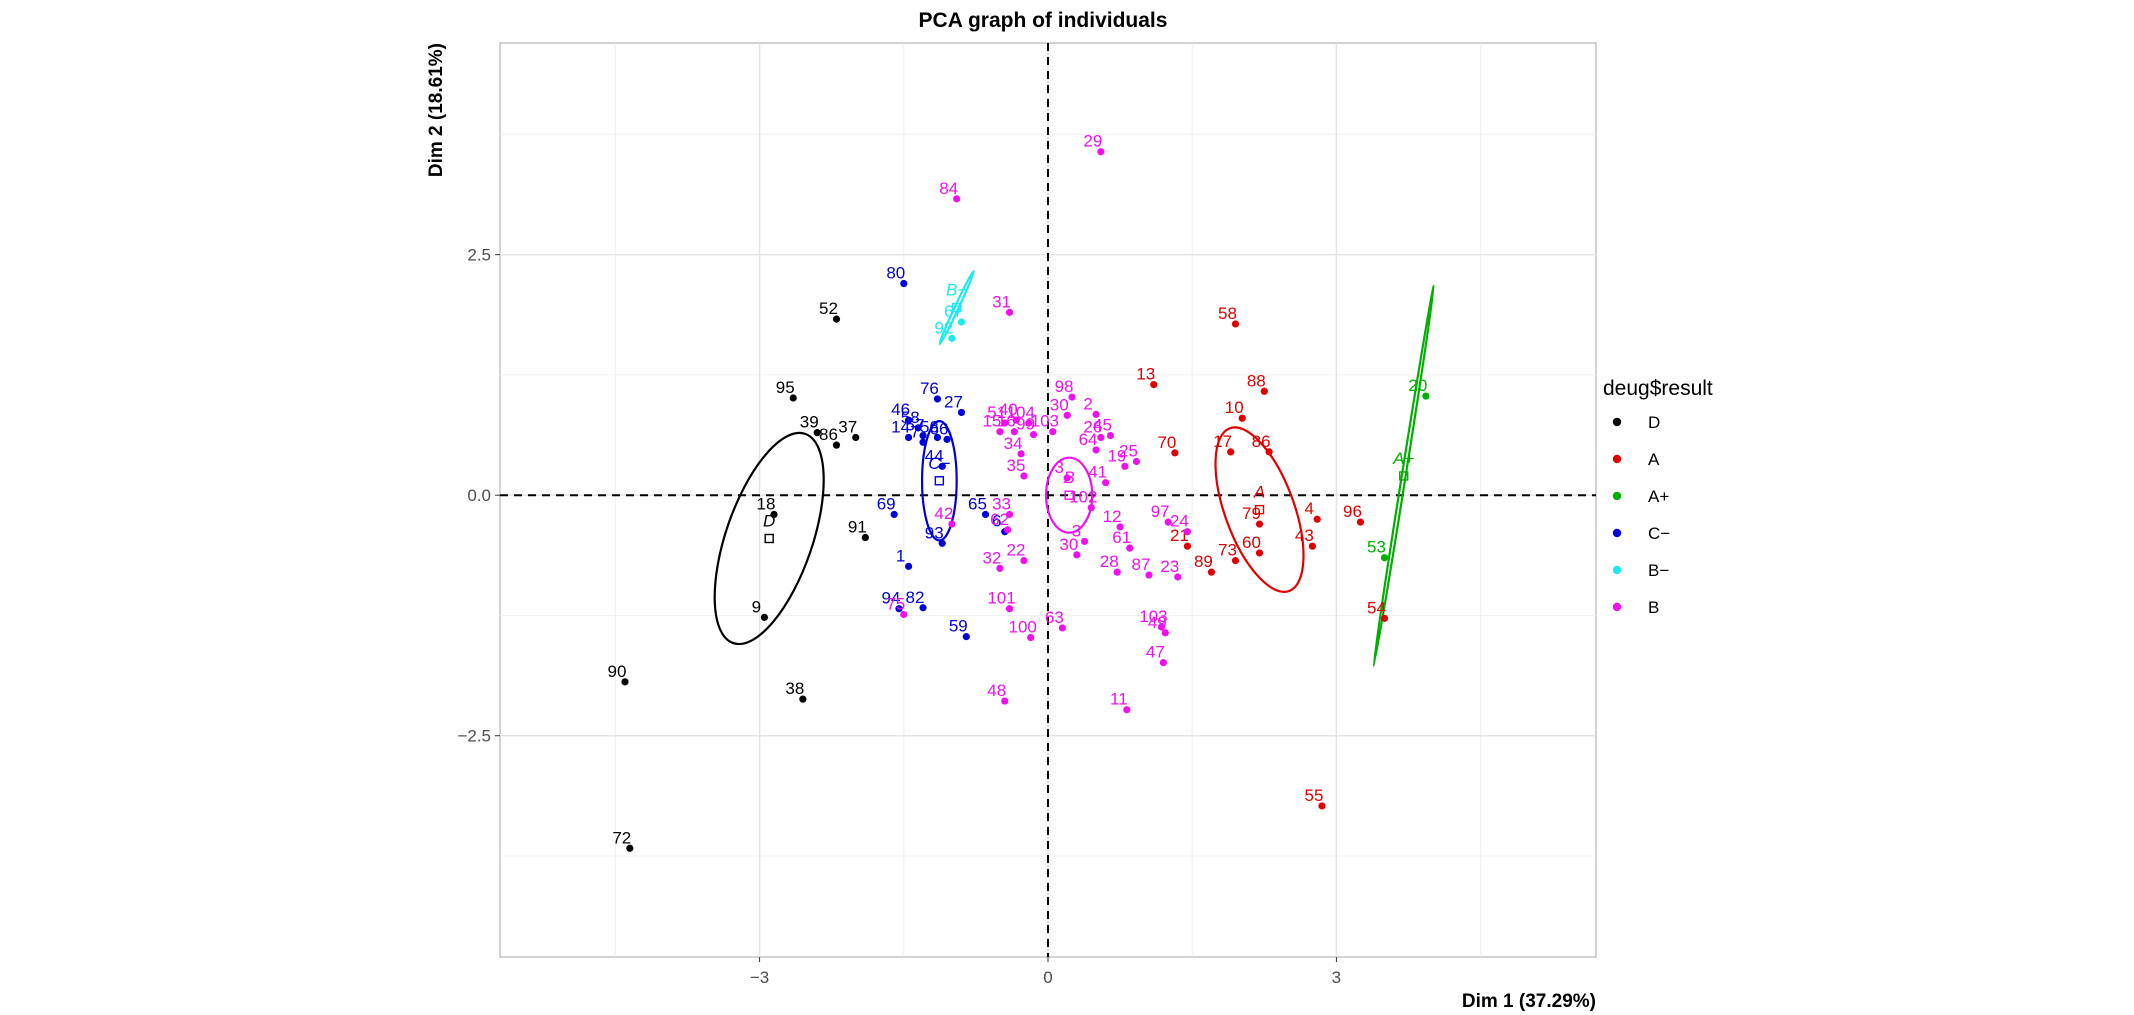 Image resolution: width=2134 pixels, height=1015 pixels. Describe the element at coordinates (1083, 497) in the screenshot. I see `point-label: 102` at that location.